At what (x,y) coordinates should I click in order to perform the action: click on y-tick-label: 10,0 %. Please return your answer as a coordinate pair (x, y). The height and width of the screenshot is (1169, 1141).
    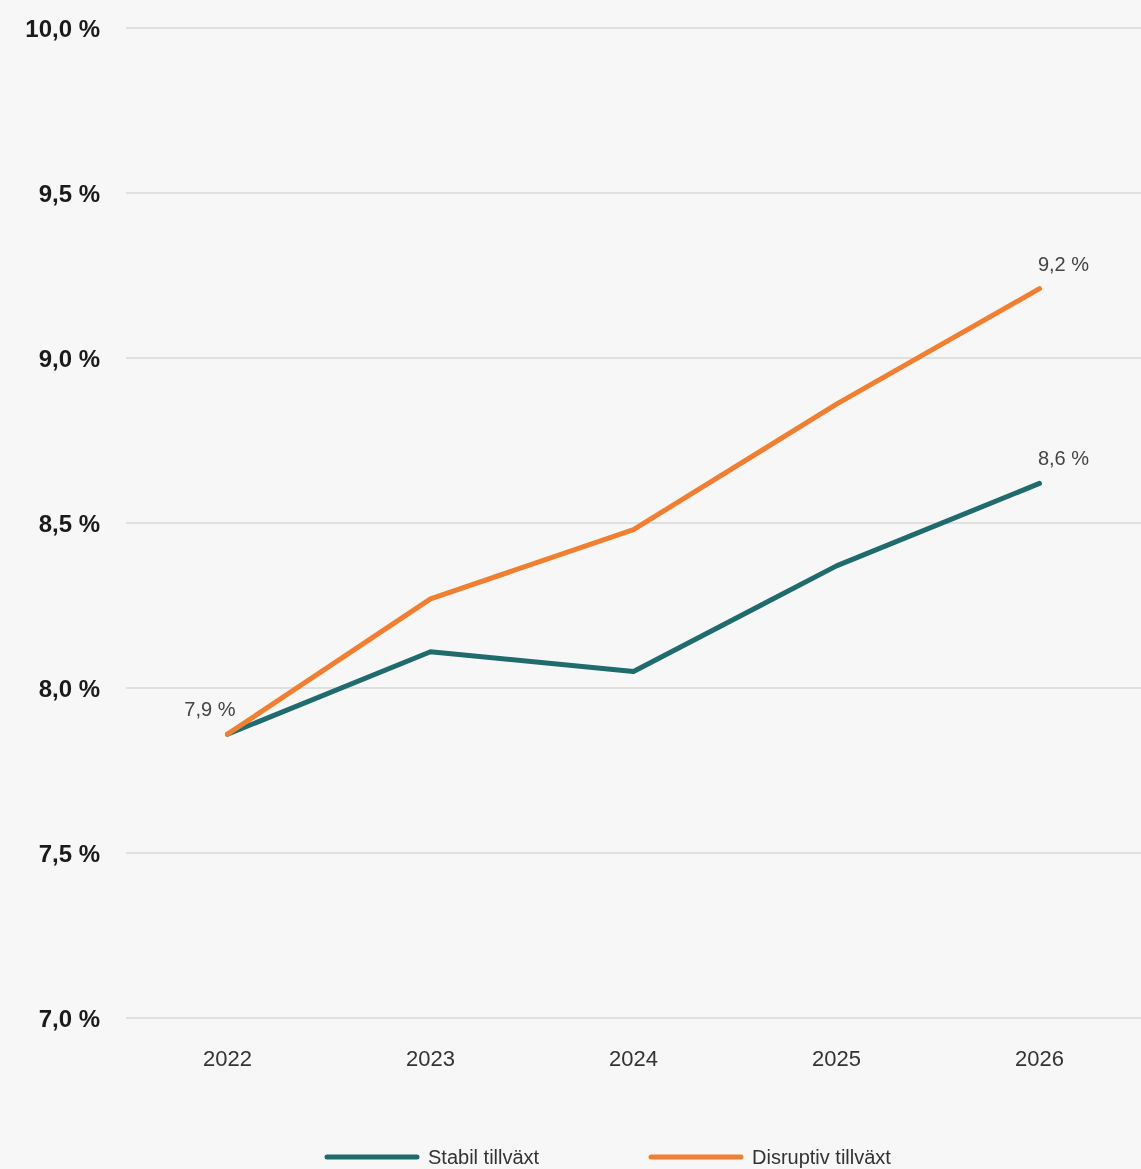
    Looking at the image, I should click on (62, 28).